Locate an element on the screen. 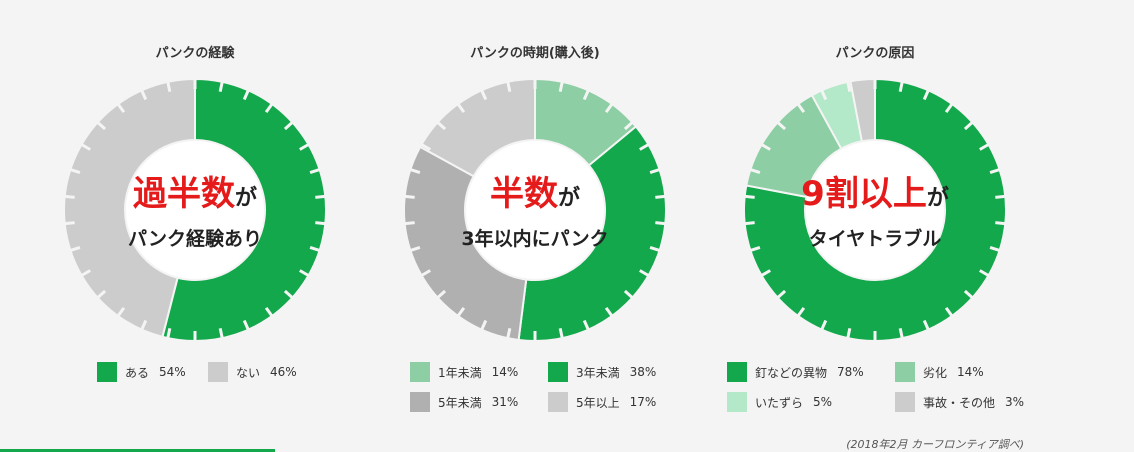 Image resolution: width=1134 pixels, height=452 pixels. legend-value: 14% is located at coordinates (505, 372).